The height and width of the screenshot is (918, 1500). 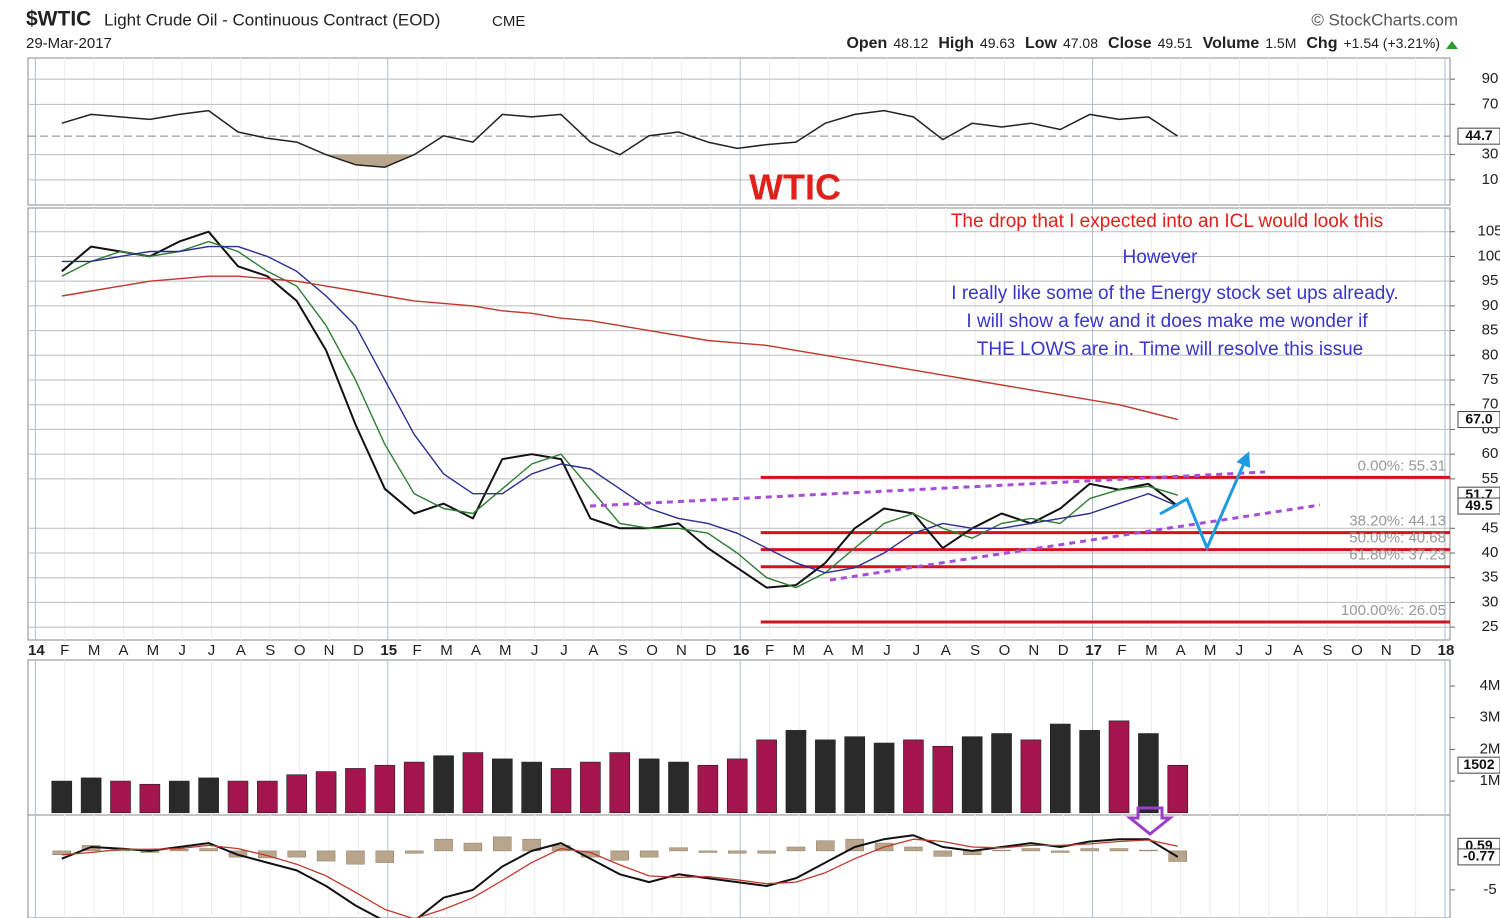 What do you see at coordinates (1489, 889) in the screenshot?
I see `y-tick-label: -5` at bounding box center [1489, 889].